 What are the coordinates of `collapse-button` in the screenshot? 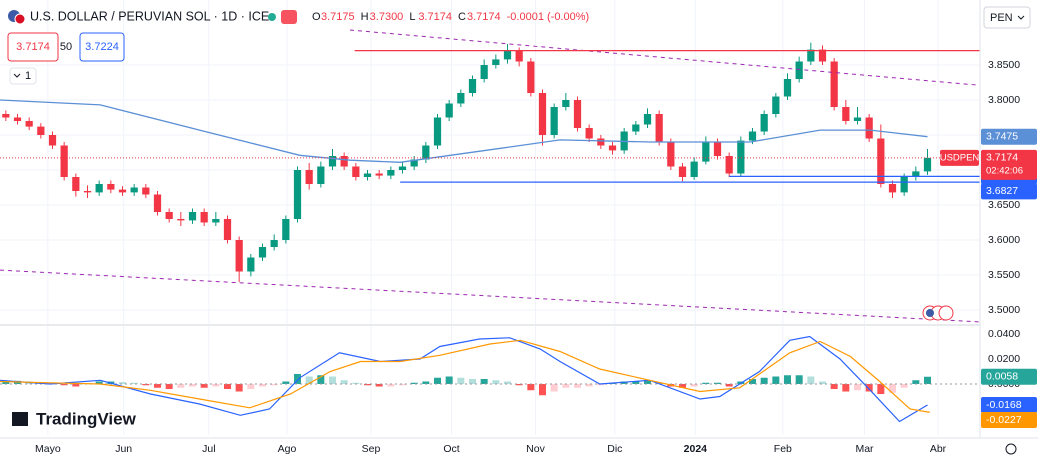 It's located at (23, 76).